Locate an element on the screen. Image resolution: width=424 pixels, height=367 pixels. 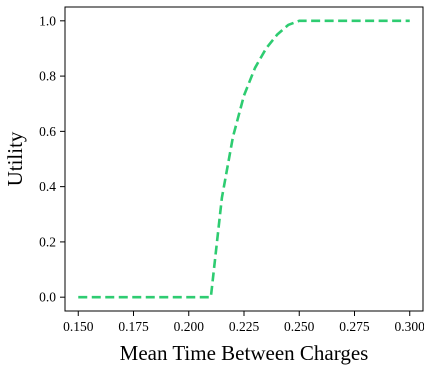
y-axis-ticks: 0.0 0.2 0.4 0.6 0.8 1.0 is located at coordinates (52, 159).